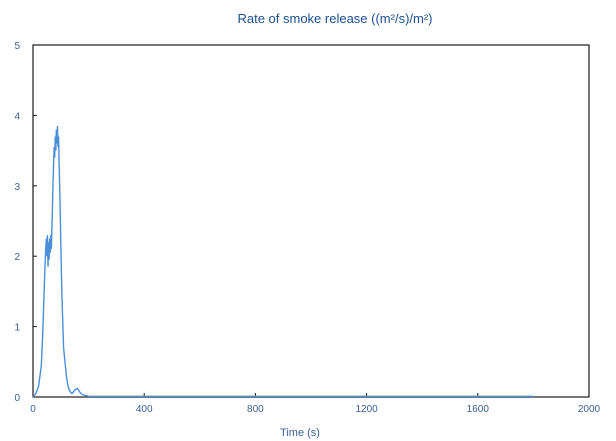  What do you see at coordinates (33, 409) in the screenshot?
I see `x-tick-label: 0` at bounding box center [33, 409].